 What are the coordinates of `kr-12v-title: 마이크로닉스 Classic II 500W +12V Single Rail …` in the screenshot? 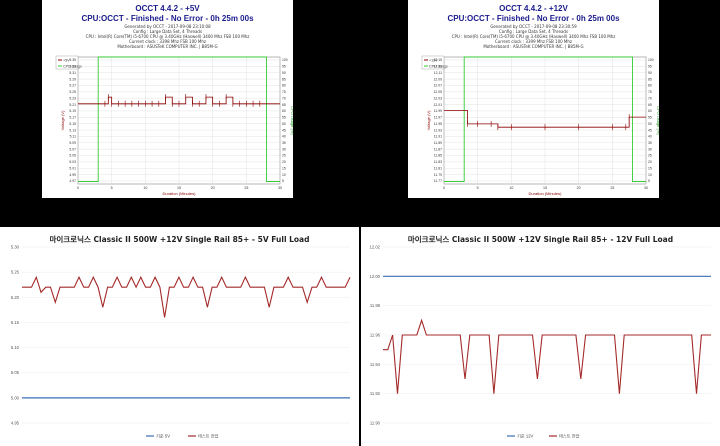 It's located at (540, 239).